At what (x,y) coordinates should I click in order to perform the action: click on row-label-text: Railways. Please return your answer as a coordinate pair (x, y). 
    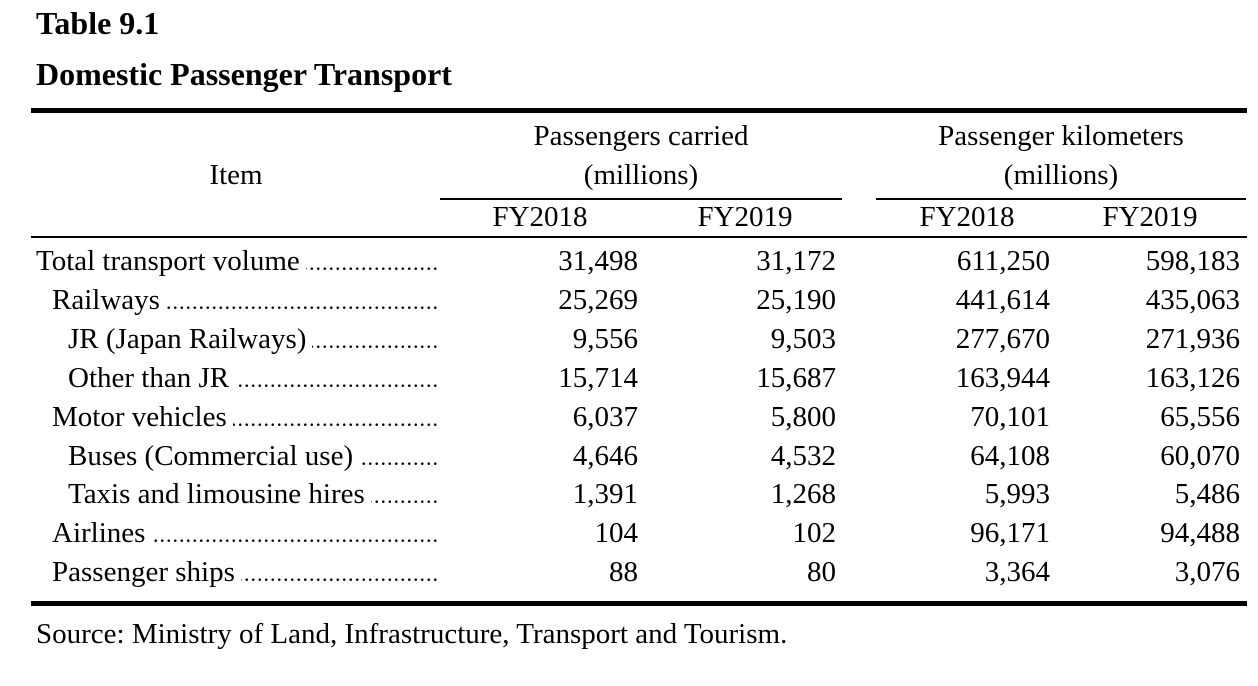
    Looking at the image, I should click on (101, 300).